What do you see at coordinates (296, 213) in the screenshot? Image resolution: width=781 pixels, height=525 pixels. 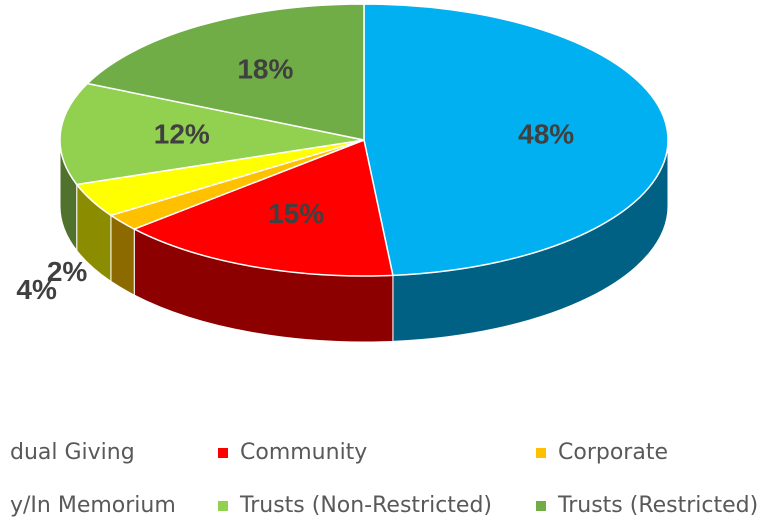 I see `value-label: 15%` at bounding box center [296, 213].